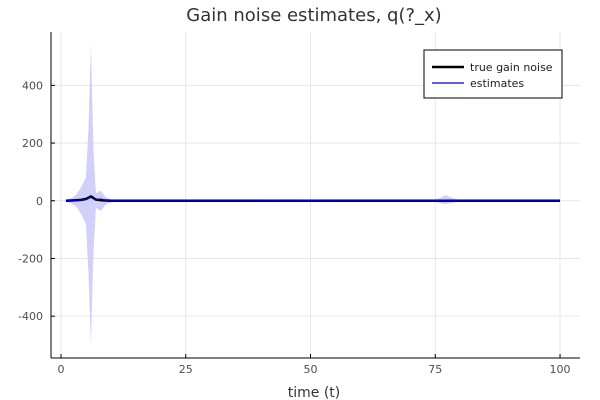  I want to click on legend: true gain noise estimates, so click(493, 74).